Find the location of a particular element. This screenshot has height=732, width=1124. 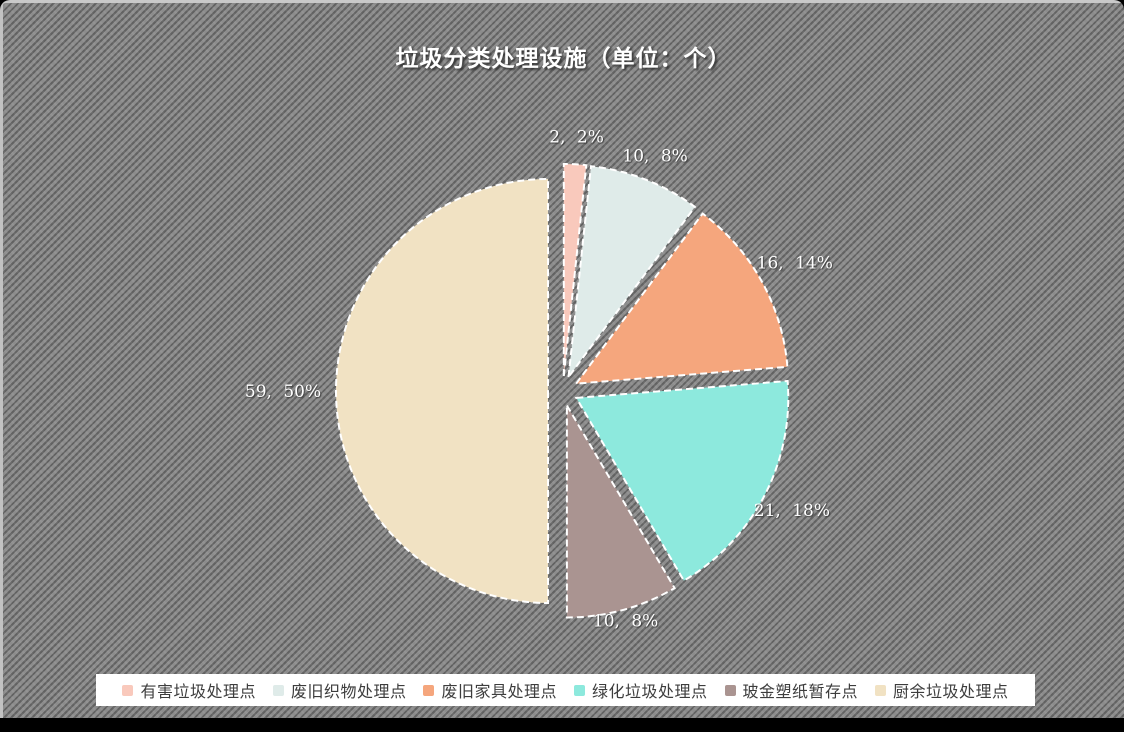

data-label: 21, 18% is located at coordinates (792, 511).